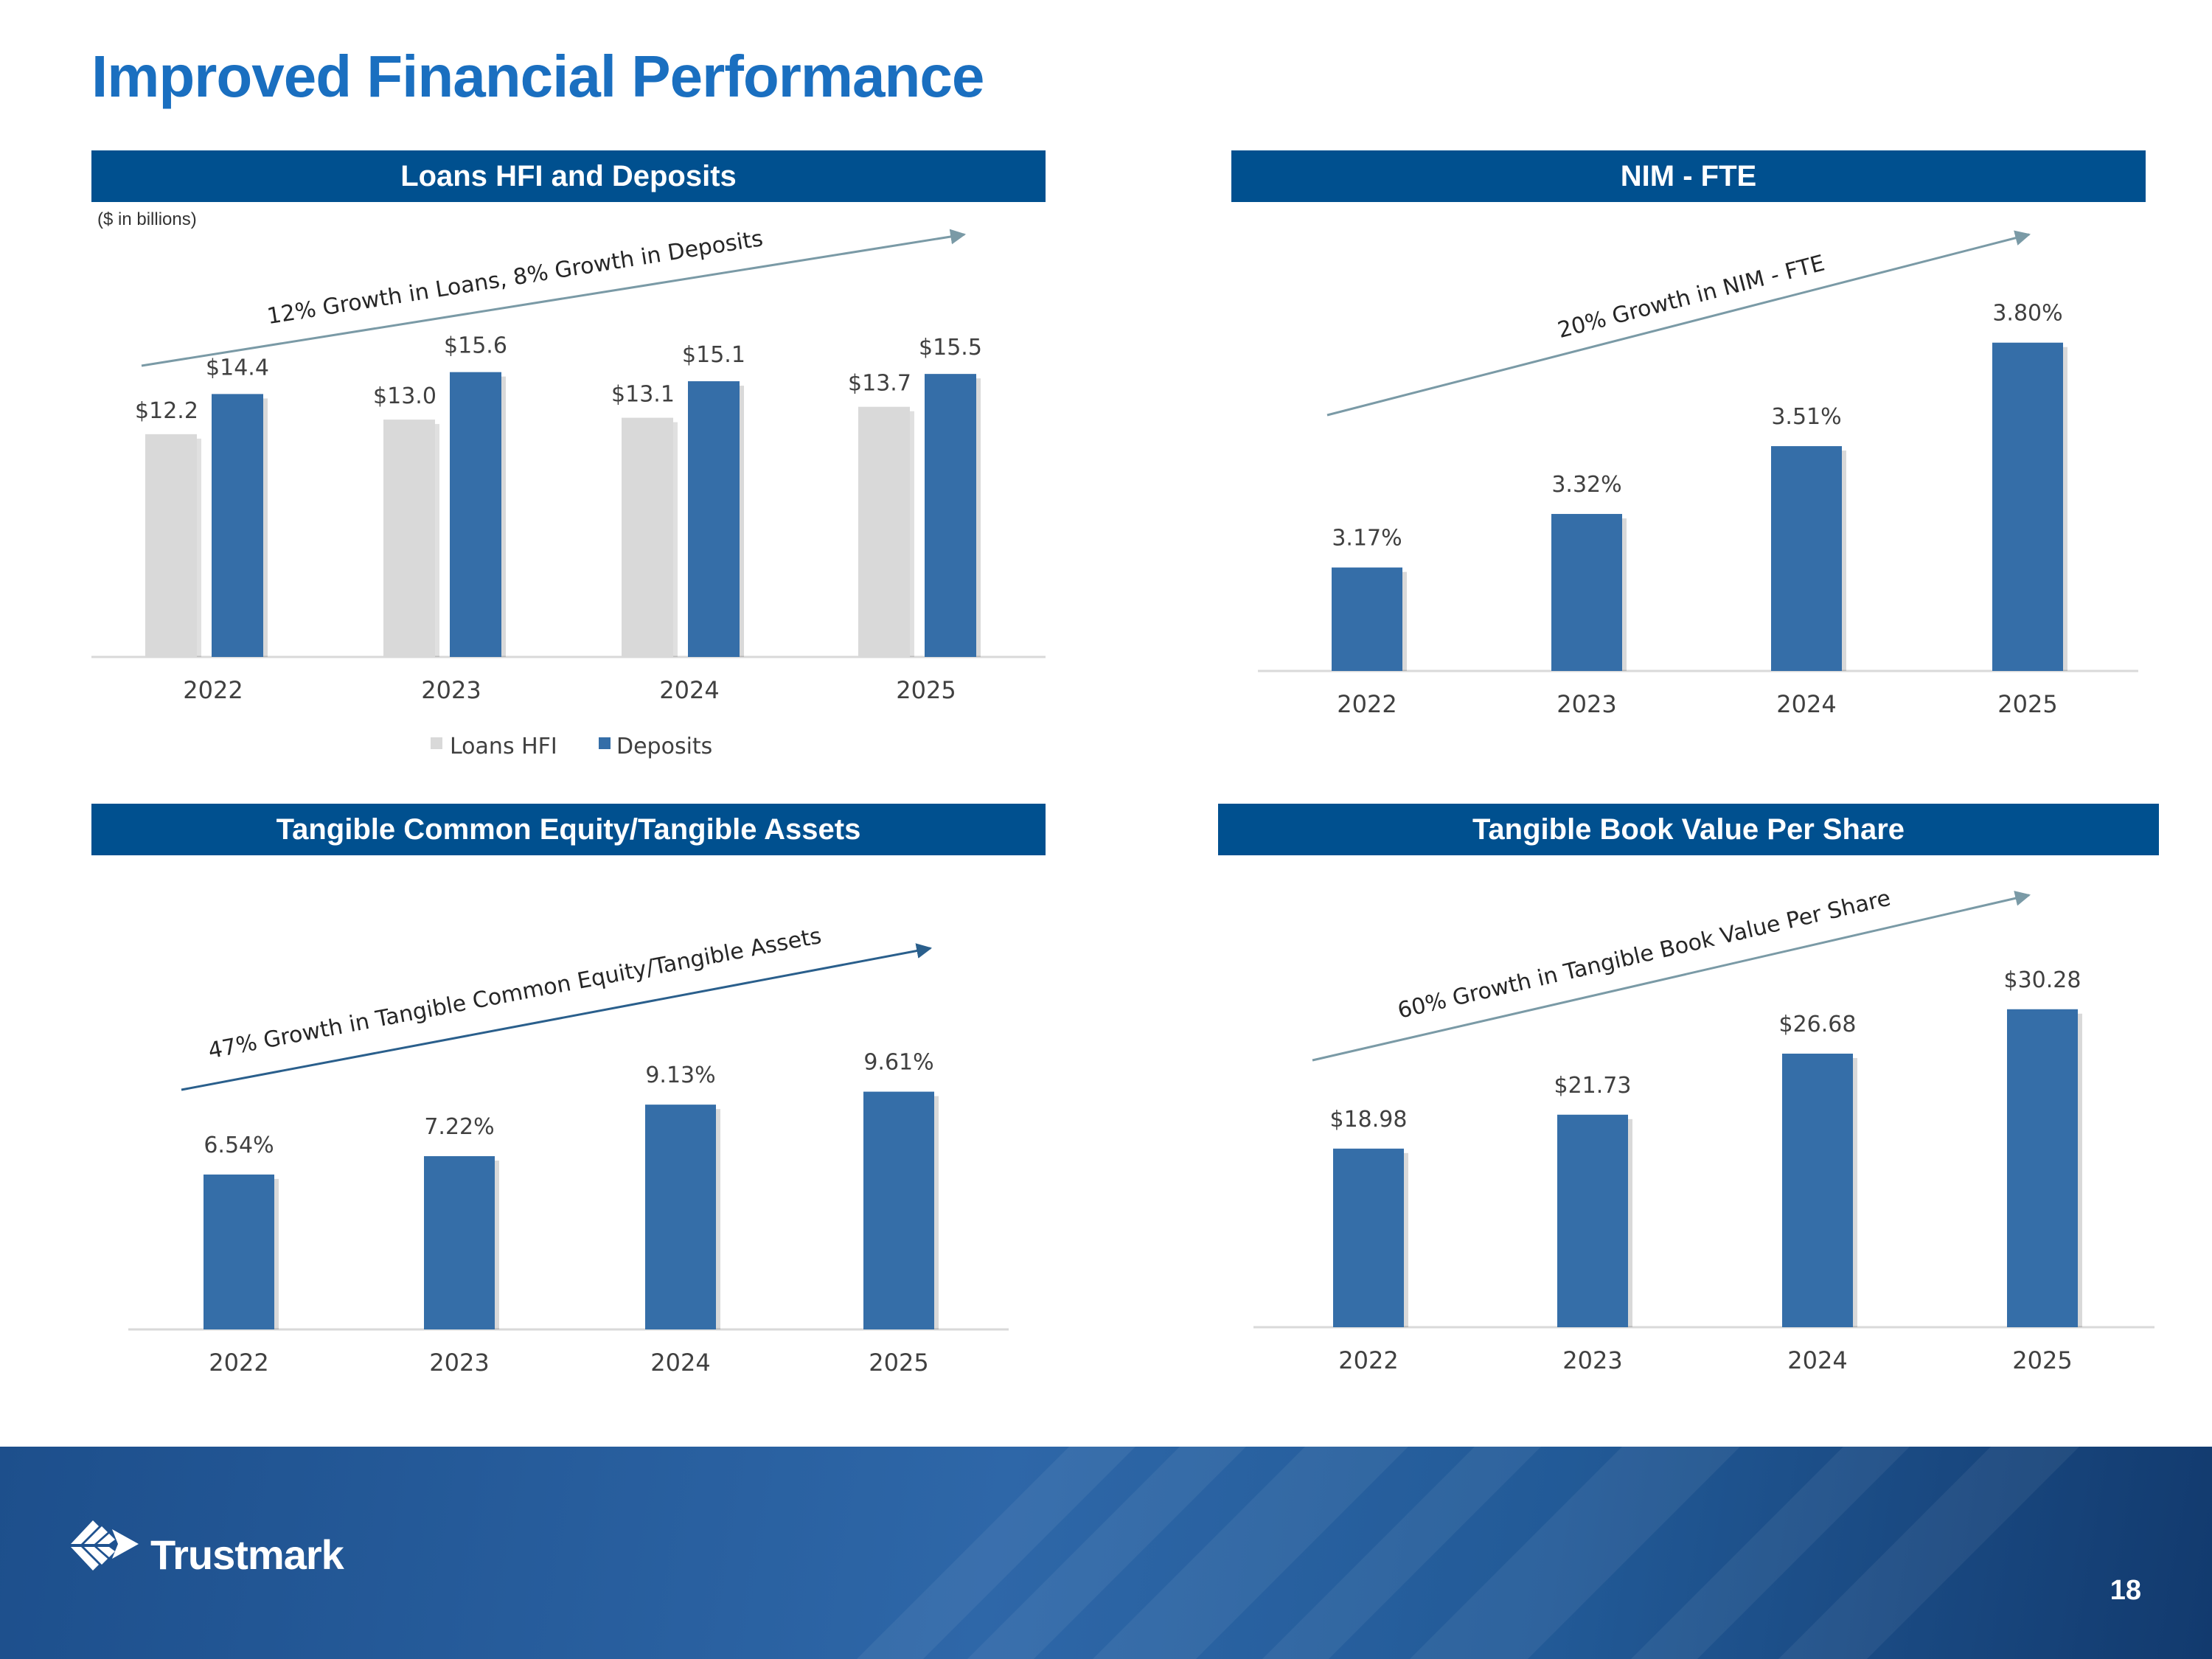 This screenshot has height=1659, width=2212. I want to click on data-label-1-2024: 3.51%, so click(1806, 417).